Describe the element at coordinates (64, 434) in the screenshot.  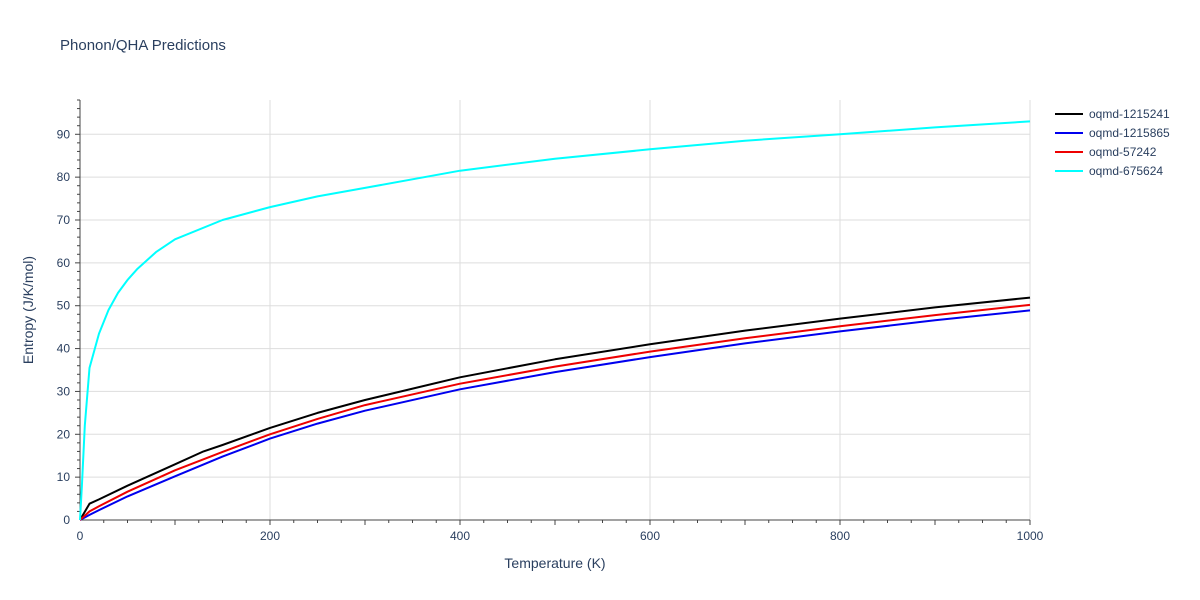
I see `y-tick-label: 20` at that location.